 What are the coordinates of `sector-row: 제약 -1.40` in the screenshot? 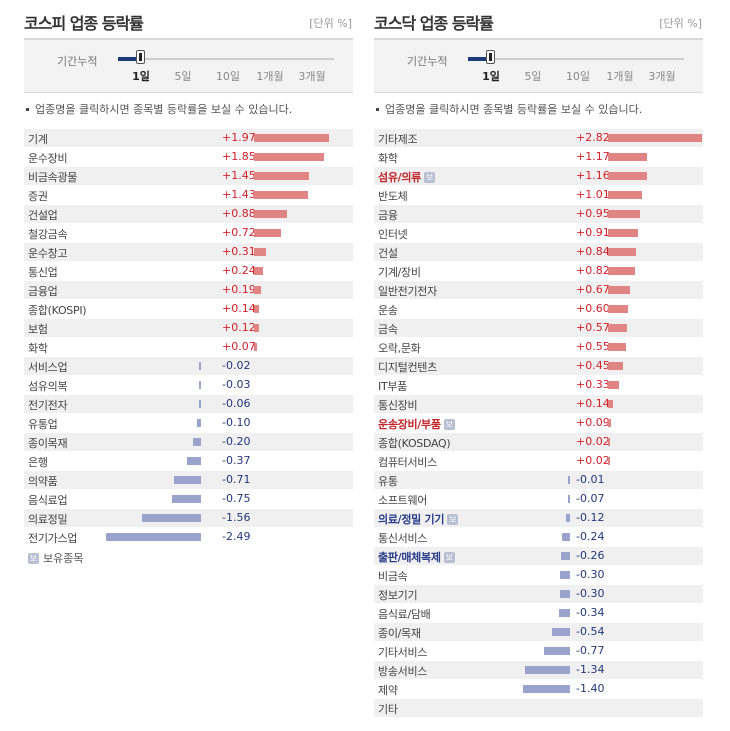 It's located at (538, 689).